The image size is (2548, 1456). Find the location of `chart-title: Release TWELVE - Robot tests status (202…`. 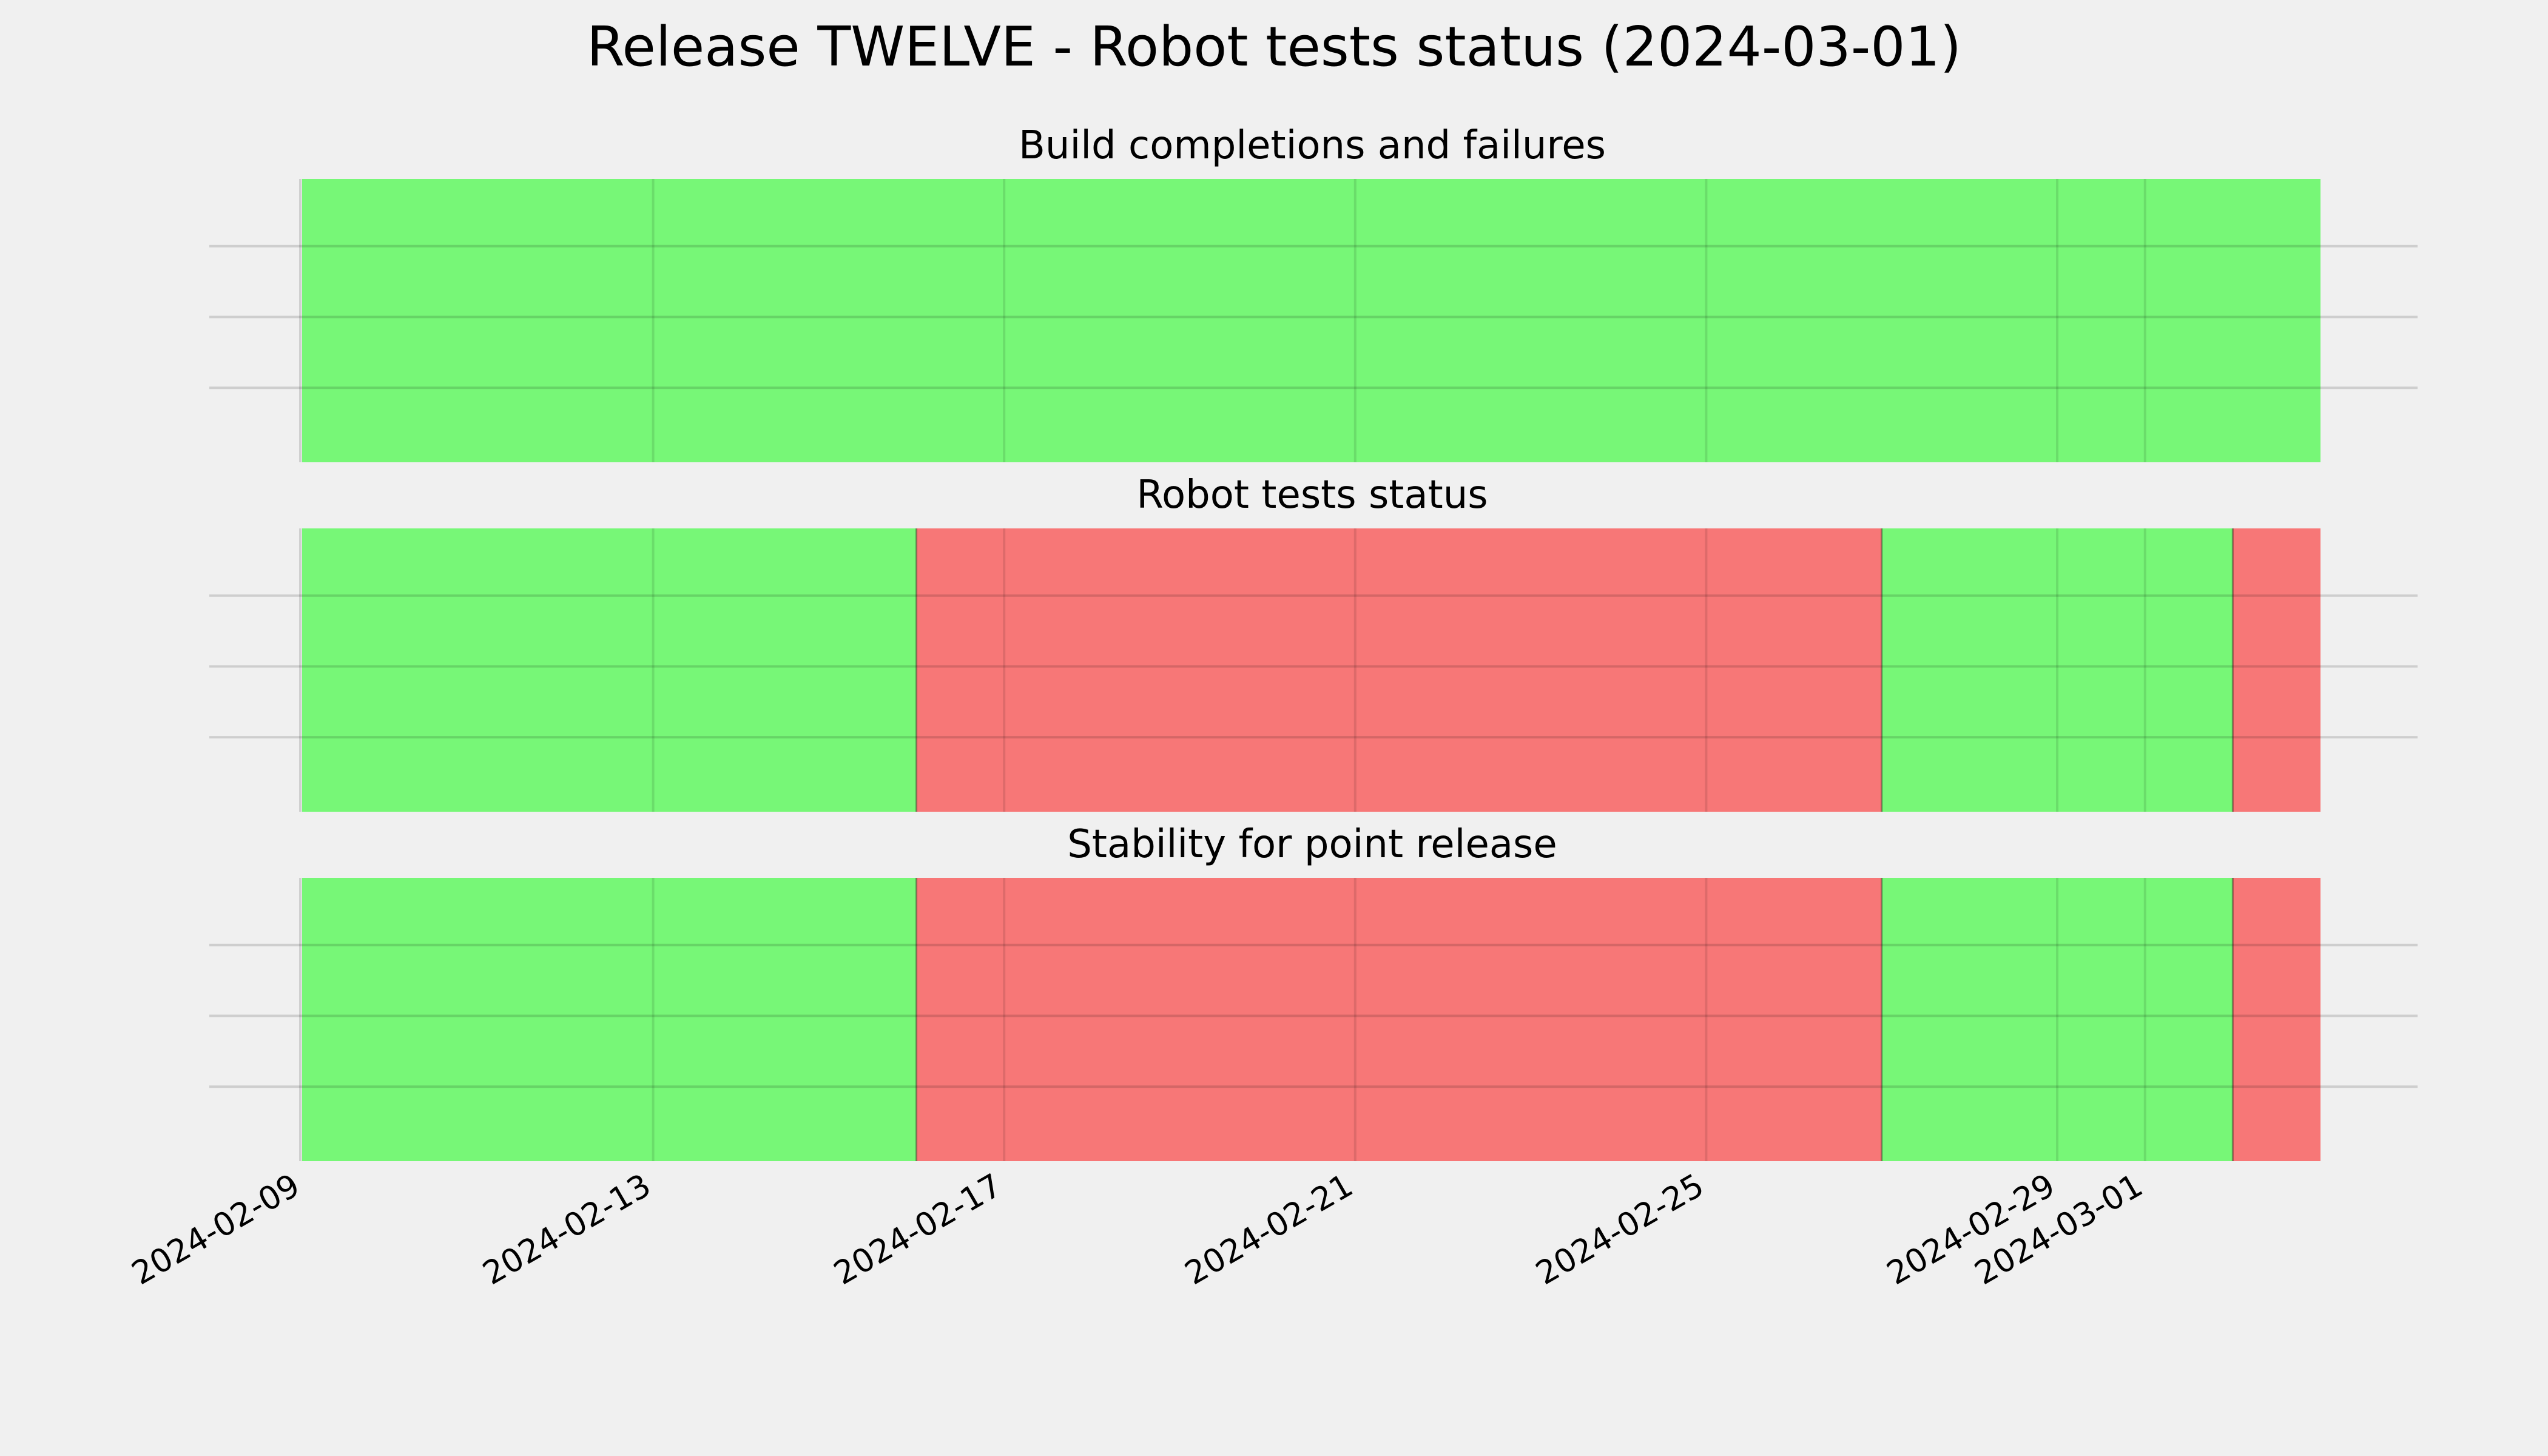

chart-title: Release TWELVE - Robot tests status (202… is located at coordinates (1274, 47).